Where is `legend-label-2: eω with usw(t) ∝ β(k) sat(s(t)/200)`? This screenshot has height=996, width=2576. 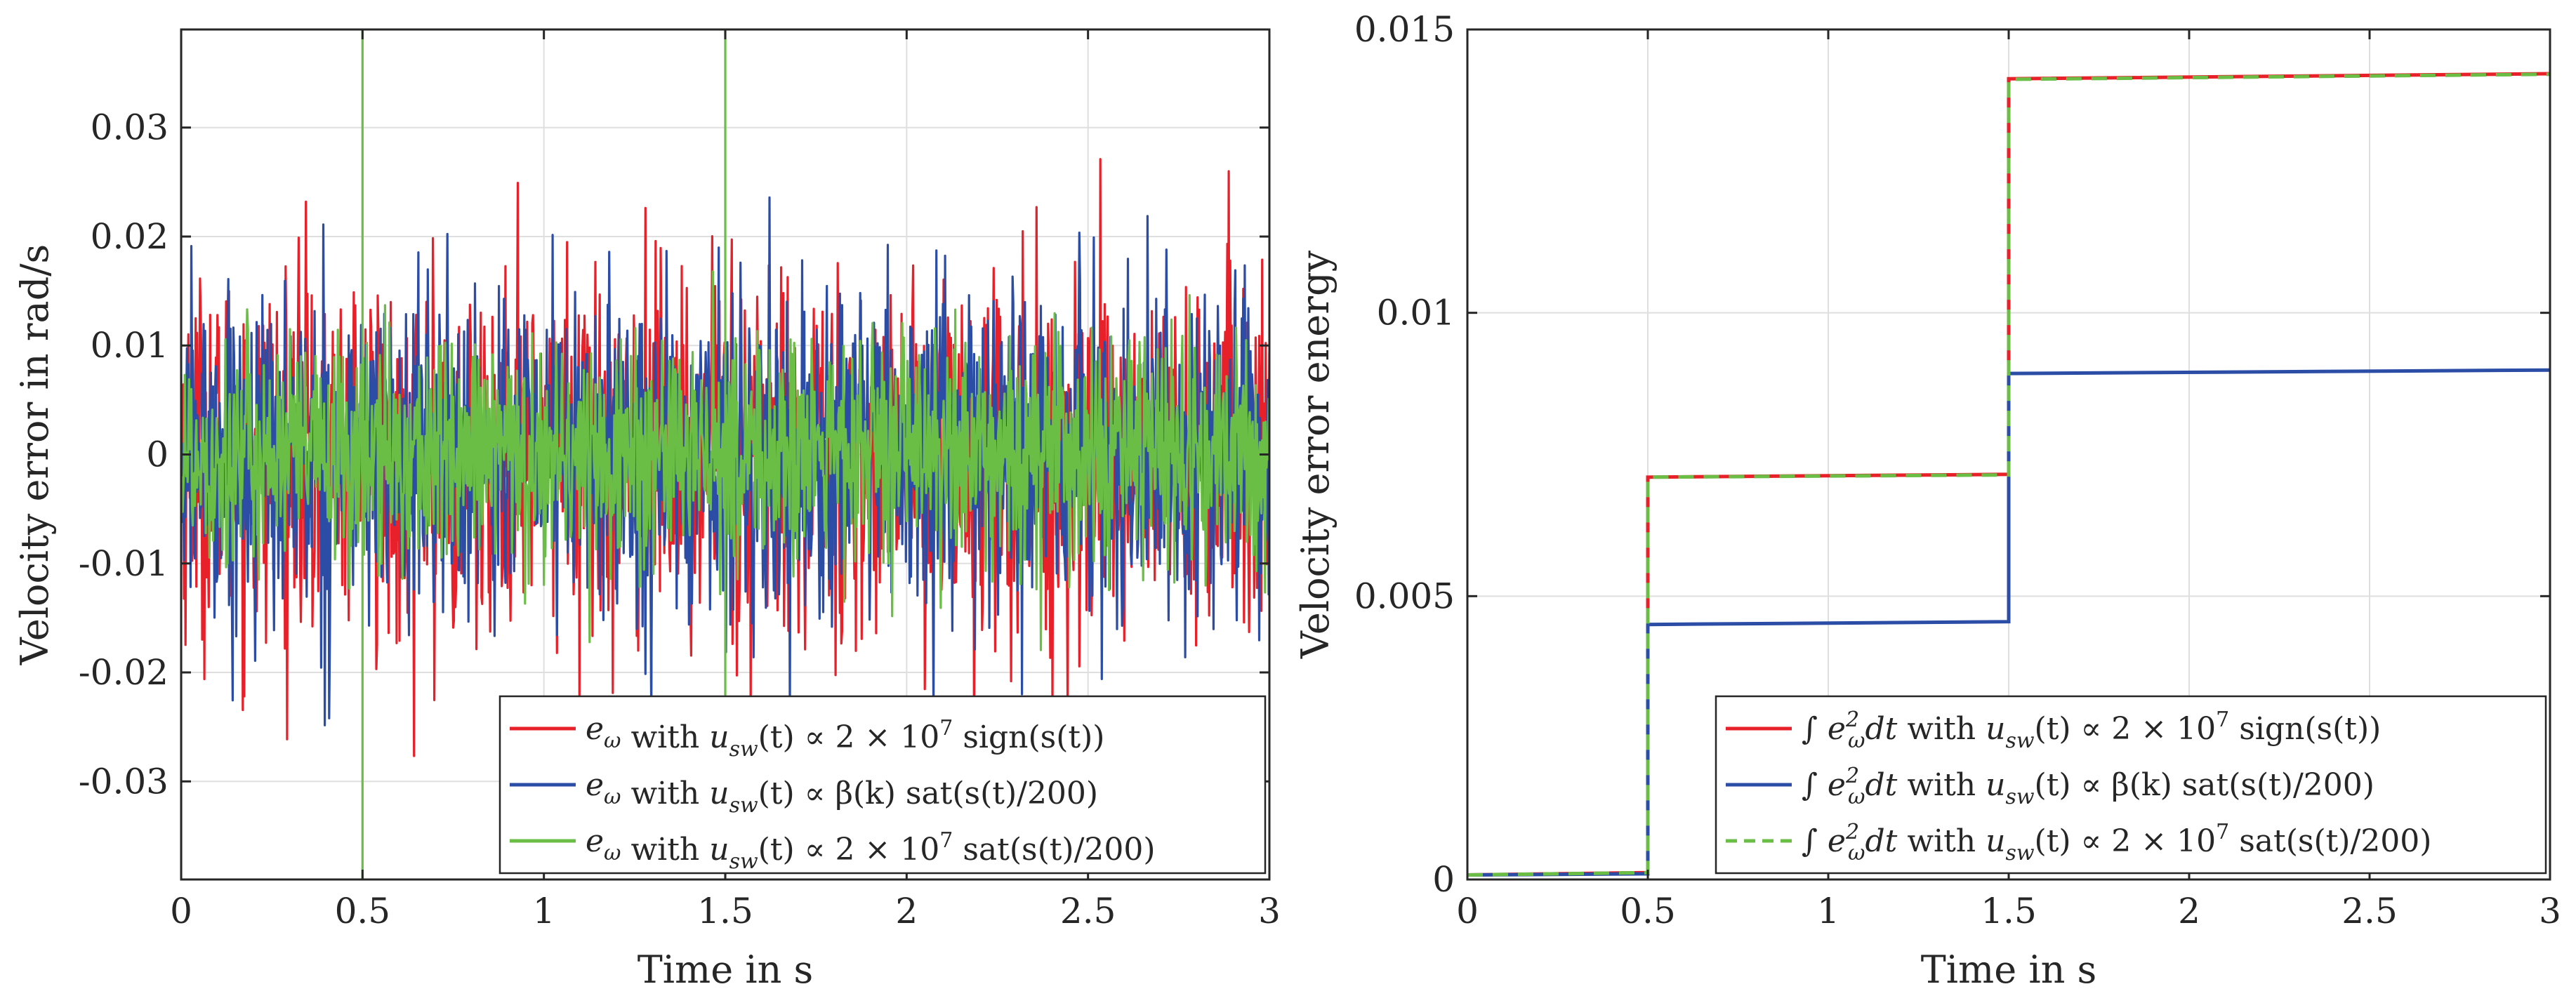
legend-label-2: eω with usw(t) ∝ β(k) sat(s(t)/200) is located at coordinates (842, 792).